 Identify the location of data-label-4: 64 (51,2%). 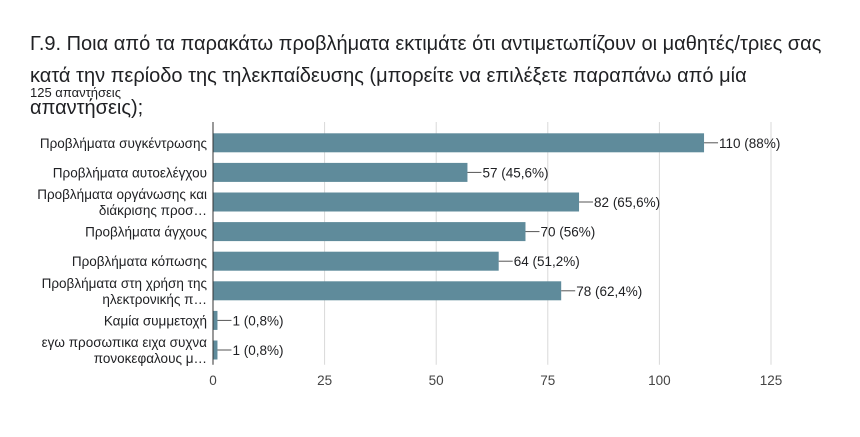
(547, 261).